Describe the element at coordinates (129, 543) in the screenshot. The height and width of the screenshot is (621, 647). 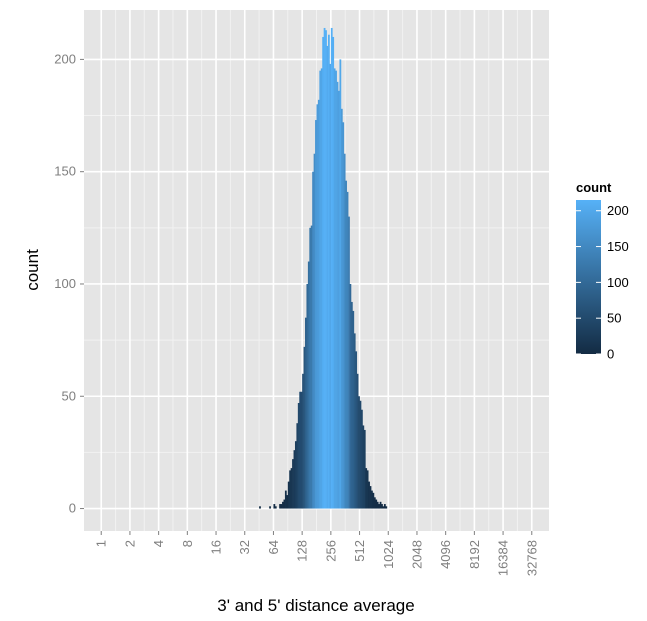
I see `x-tick-label: 2` at that location.